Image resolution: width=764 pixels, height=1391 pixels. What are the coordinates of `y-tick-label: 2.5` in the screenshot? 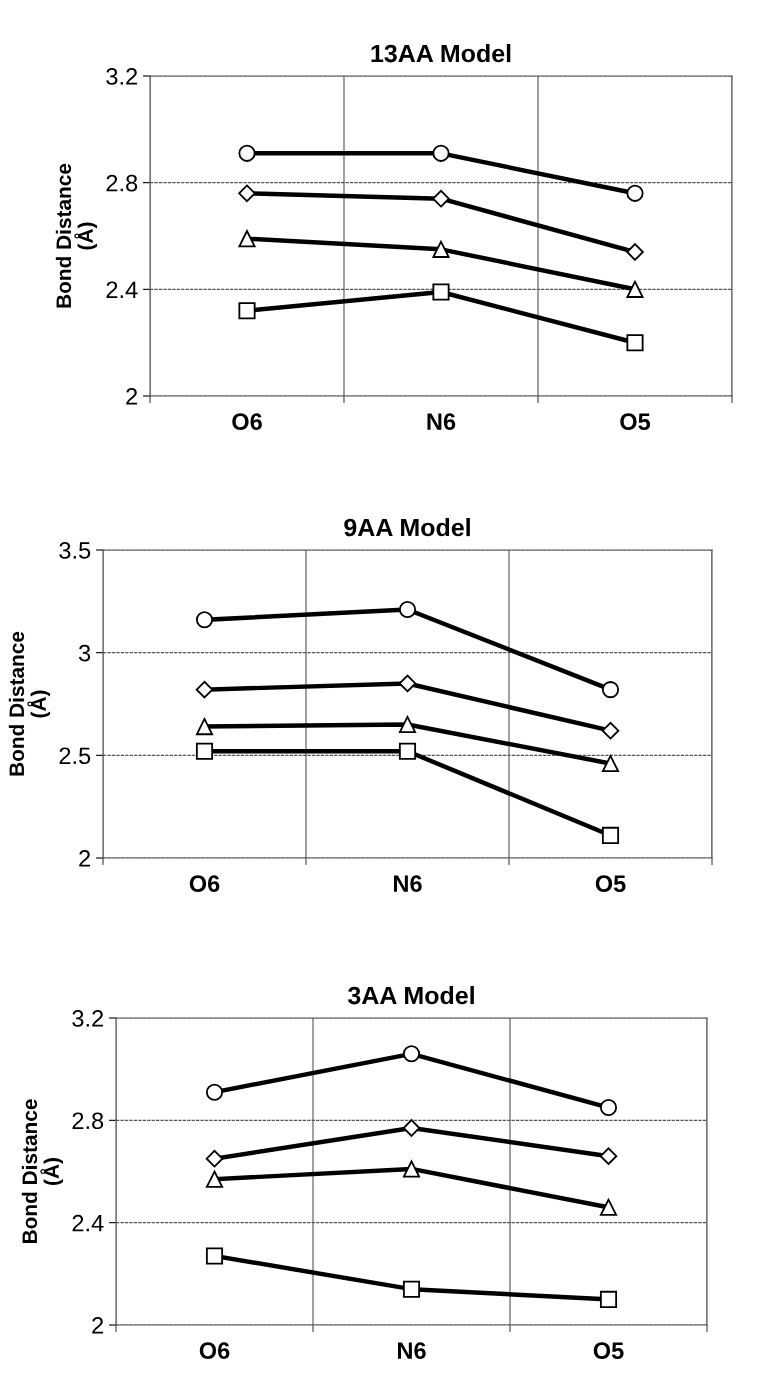 It's located at (75, 756).